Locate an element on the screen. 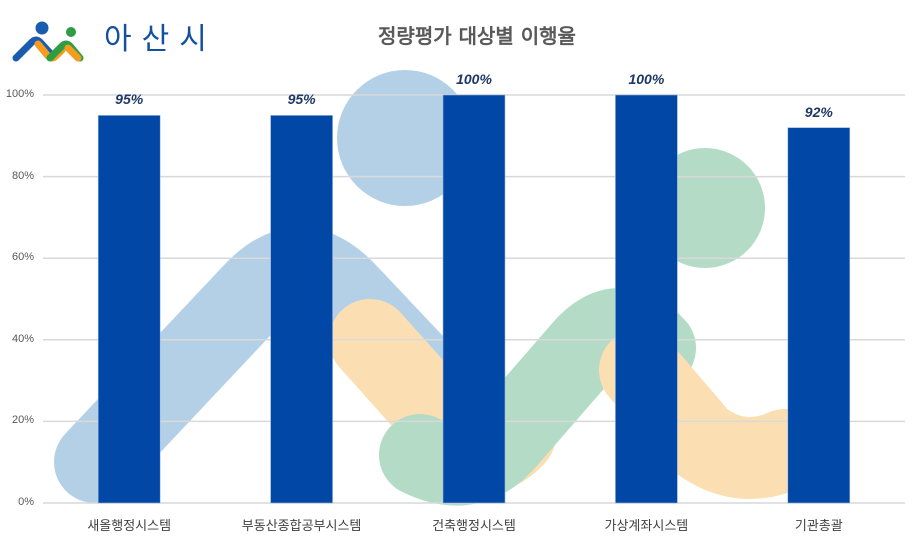 The width and height of the screenshot is (914, 549). y-tick-label: 80% is located at coordinates (22, 175).